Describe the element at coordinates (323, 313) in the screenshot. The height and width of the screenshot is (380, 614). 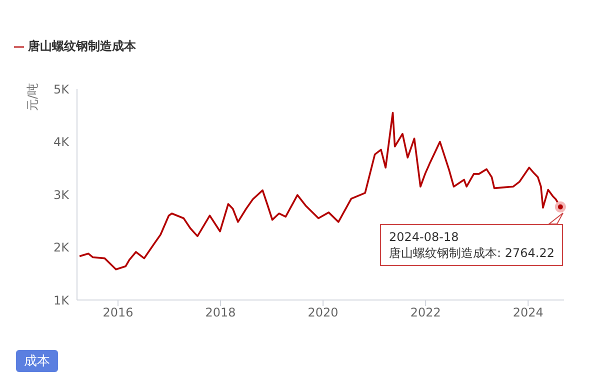
I see `x-tick-label: 2020` at that location.